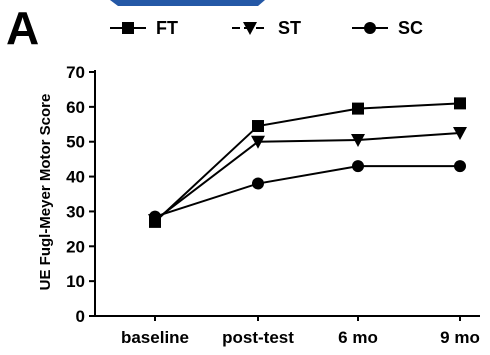  What do you see at coordinates (460, 337) in the screenshot?
I see `x-tick-label: 9 mo` at bounding box center [460, 337].